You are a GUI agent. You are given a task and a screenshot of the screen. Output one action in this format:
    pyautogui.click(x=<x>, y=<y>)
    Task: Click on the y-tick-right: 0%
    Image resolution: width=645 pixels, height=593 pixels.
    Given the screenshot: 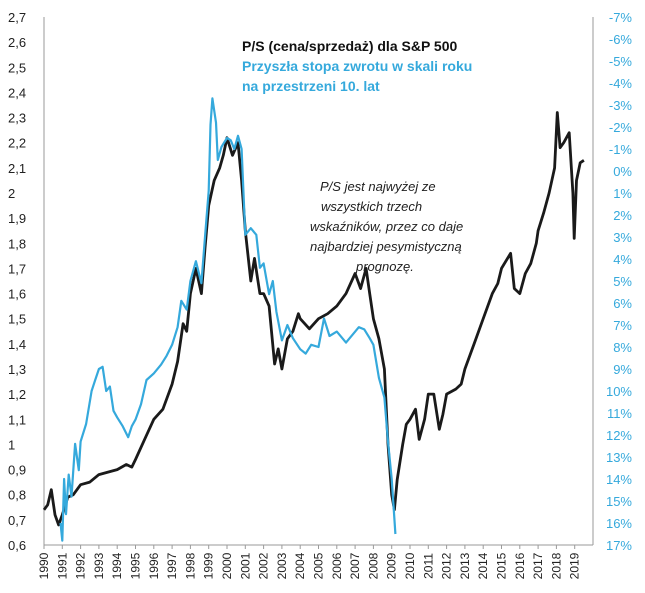 What is the action you would take?
    pyautogui.click(x=622, y=171)
    